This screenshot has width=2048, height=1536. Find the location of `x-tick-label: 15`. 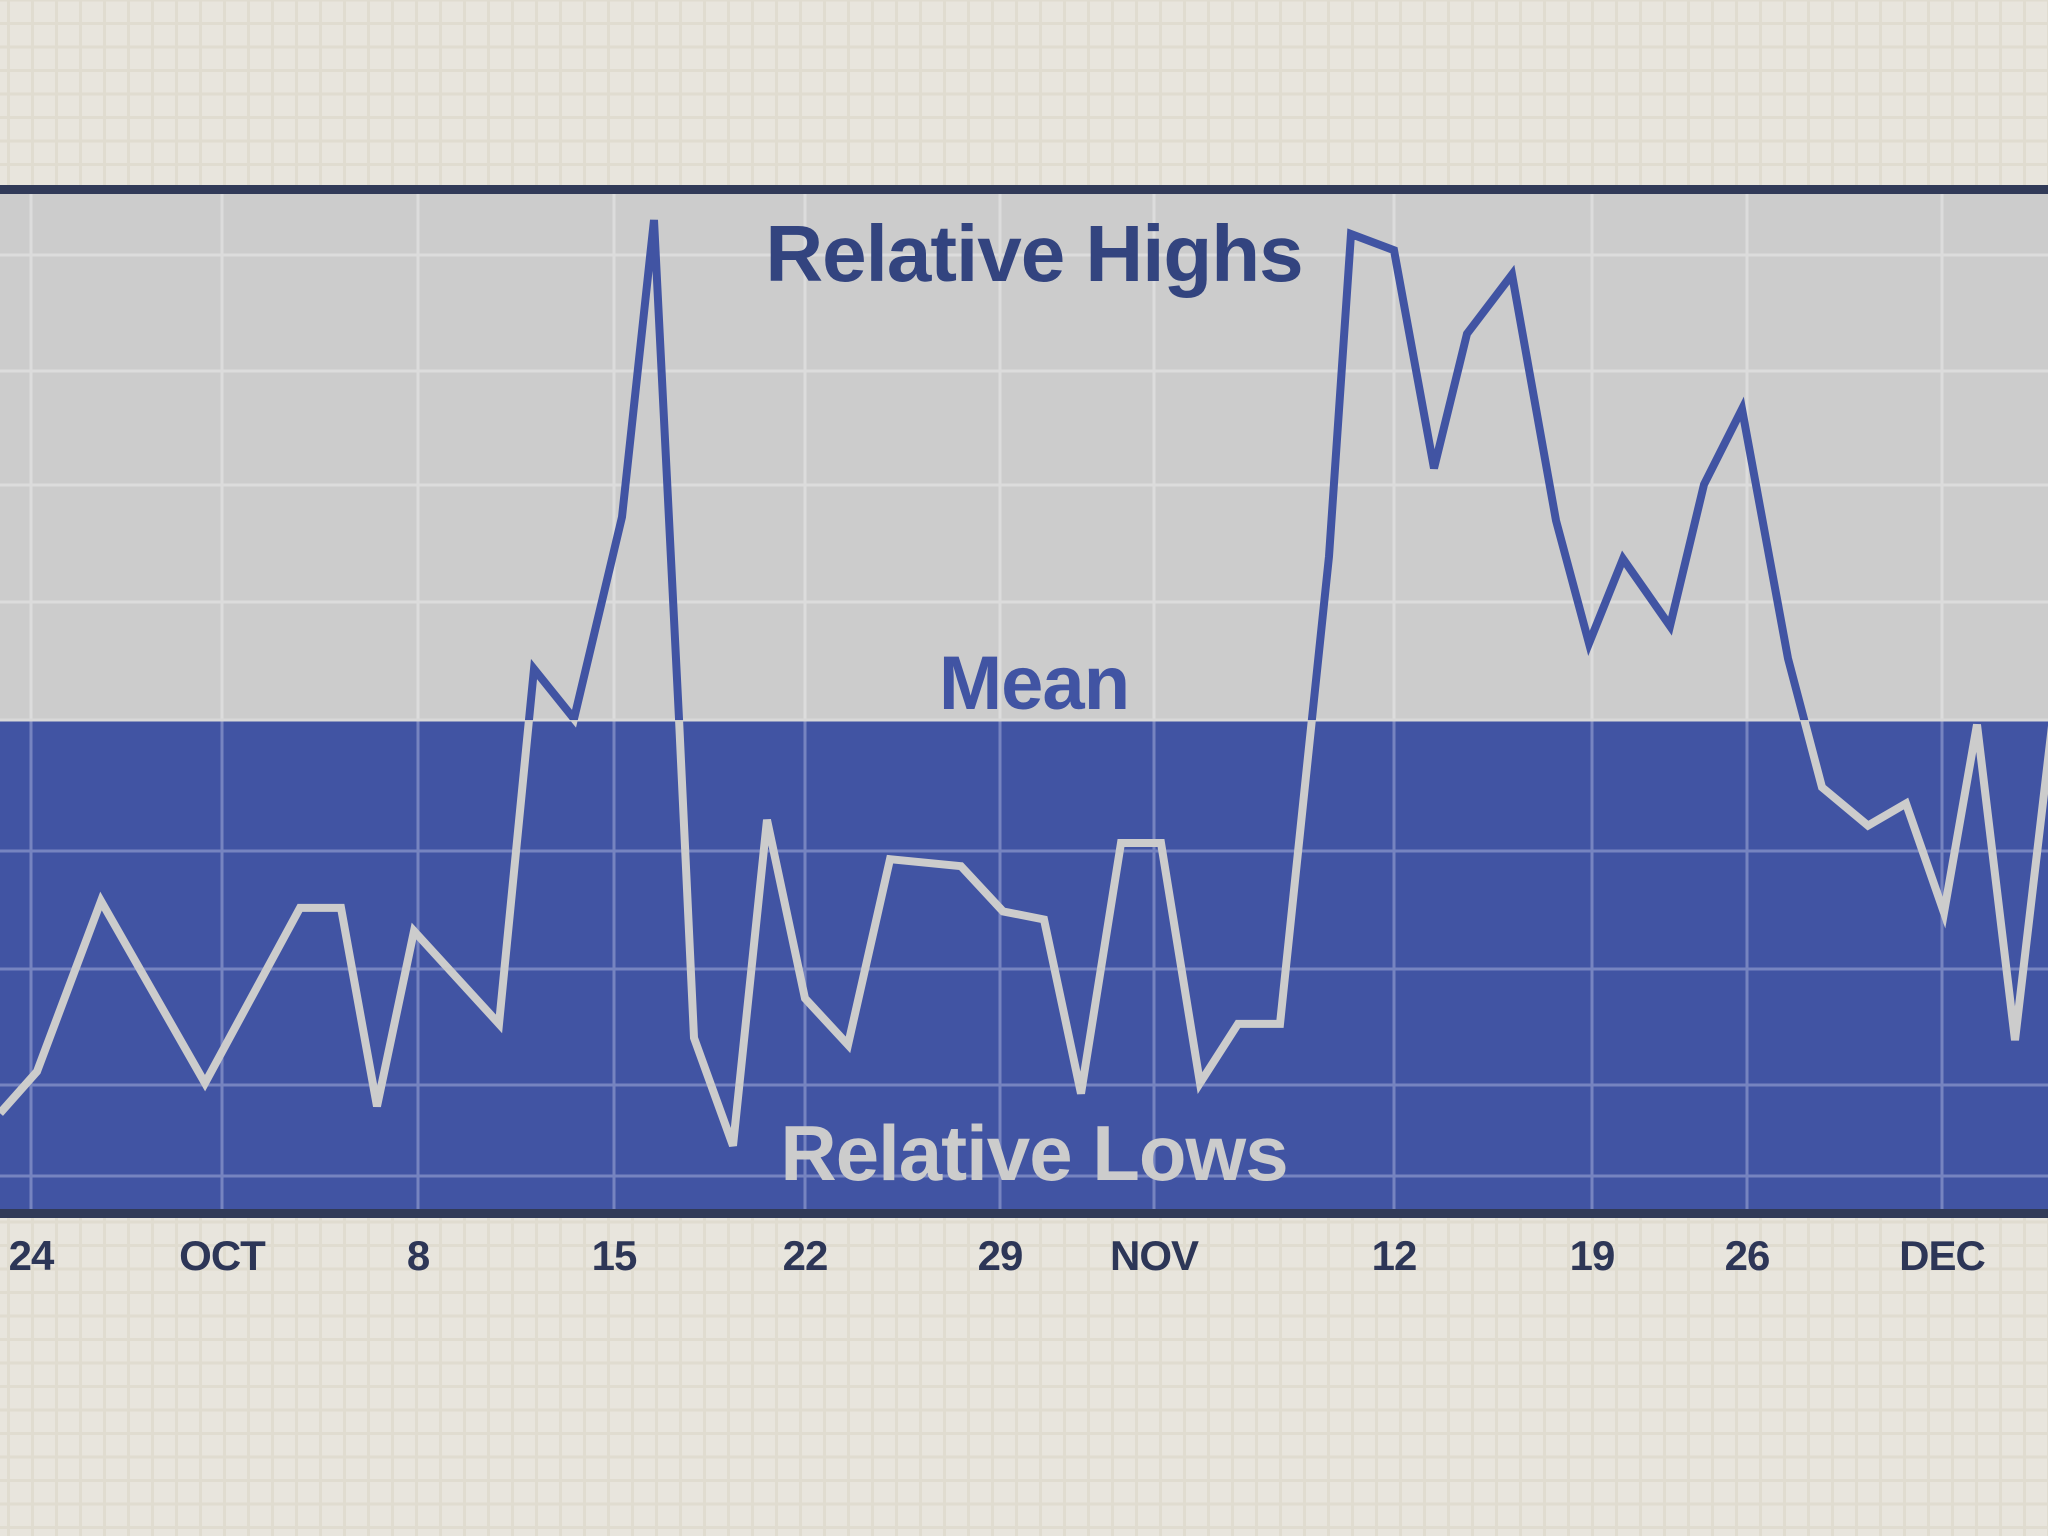

x-tick-label: 15 is located at coordinates (614, 1255).